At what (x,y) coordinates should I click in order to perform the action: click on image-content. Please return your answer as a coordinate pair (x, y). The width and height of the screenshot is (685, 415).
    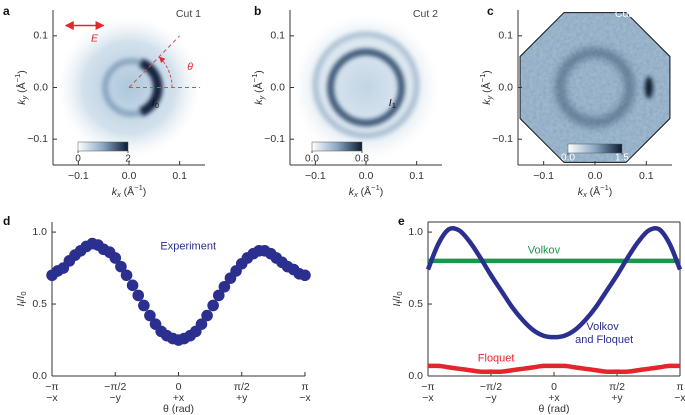
    Looking at the image, I should click on (595, 87).